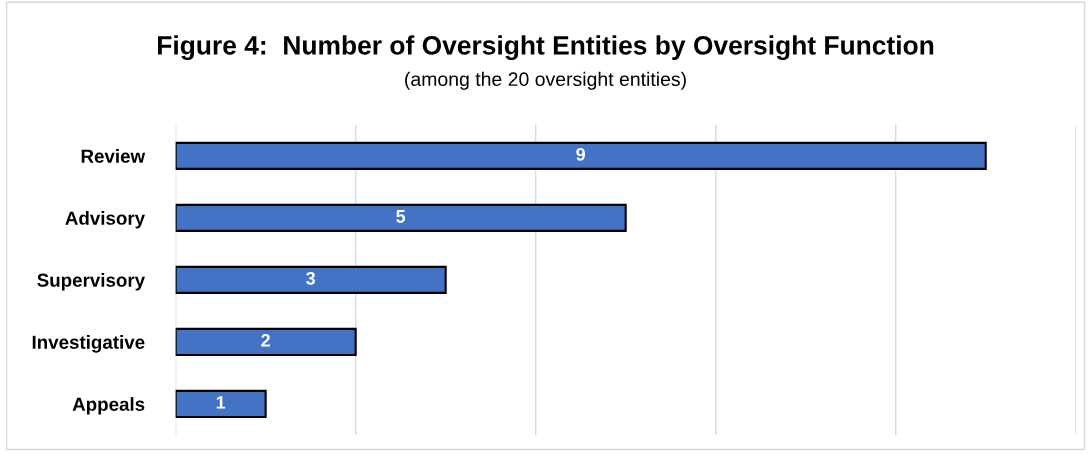 The width and height of the screenshot is (1091, 454). I want to click on y-tick-label: Review, so click(113, 156).